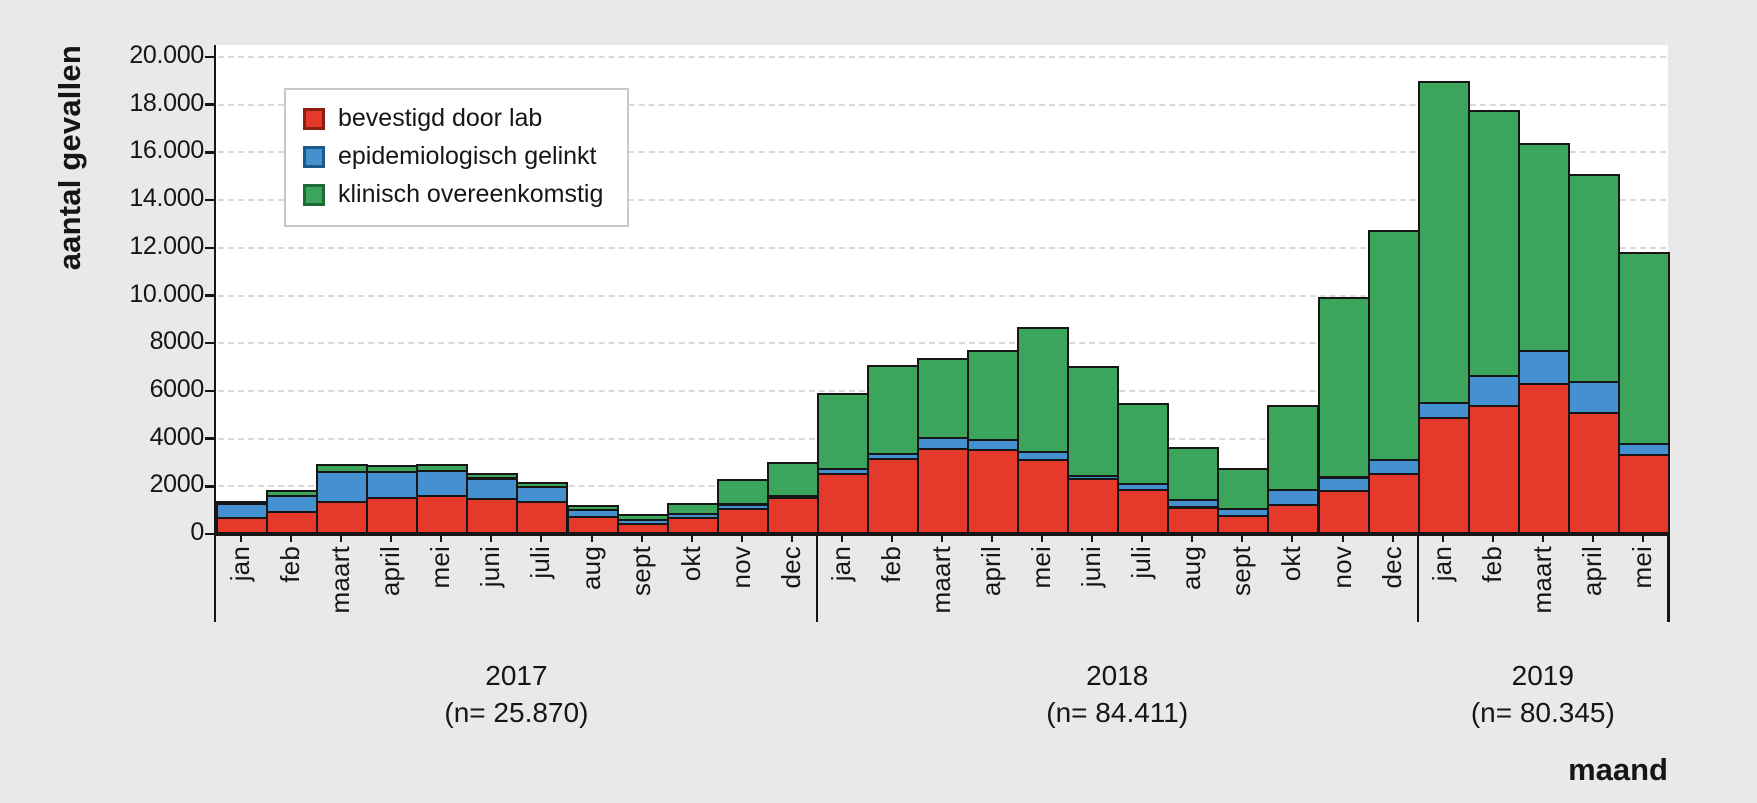  Describe the element at coordinates (790, 567) in the screenshot. I see `x-tick-label: dec` at that location.